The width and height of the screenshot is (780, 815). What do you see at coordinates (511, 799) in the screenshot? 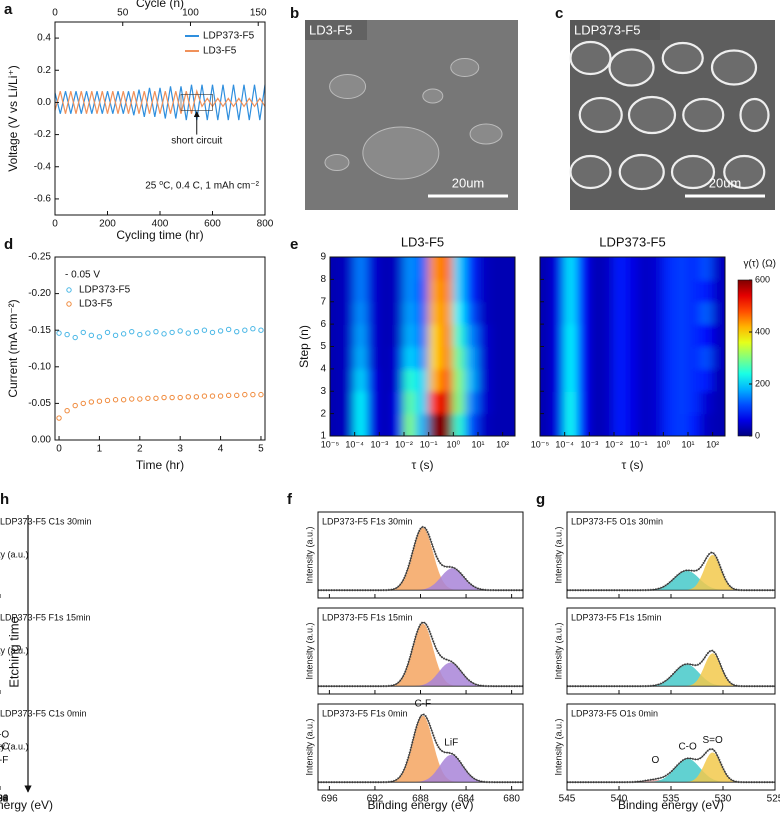
I see `x-tick-label: 680` at bounding box center [511, 799].